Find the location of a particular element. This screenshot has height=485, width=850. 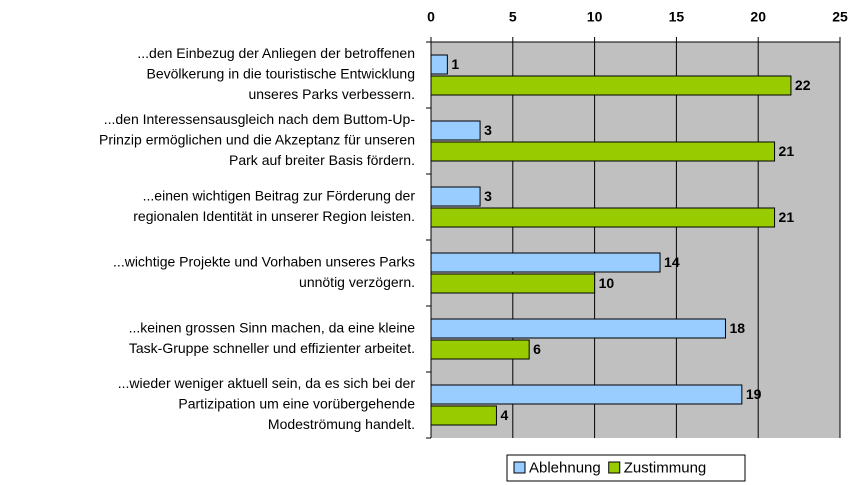

value-label: 19 is located at coordinates (754, 394).